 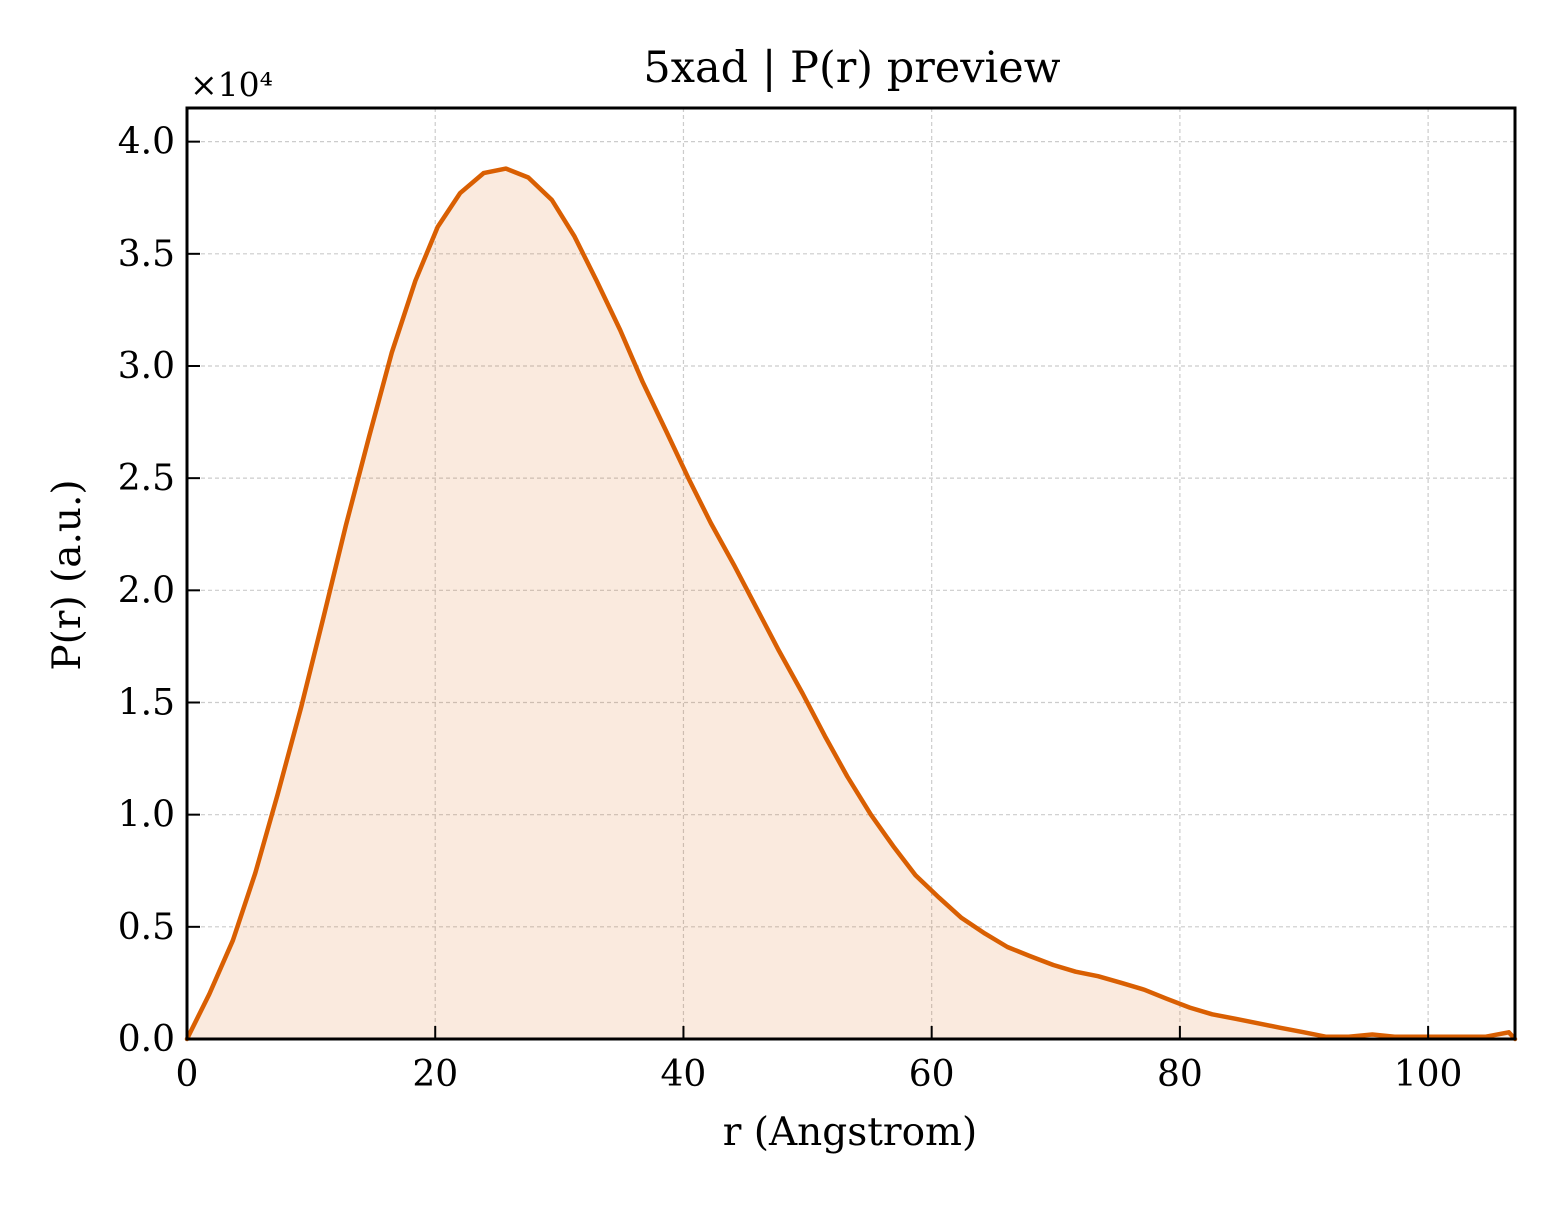 What do you see at coordinates (146, 927) in the screenshot?
I see `y-tick-label: 0.5` at bounding box center [146, 927].